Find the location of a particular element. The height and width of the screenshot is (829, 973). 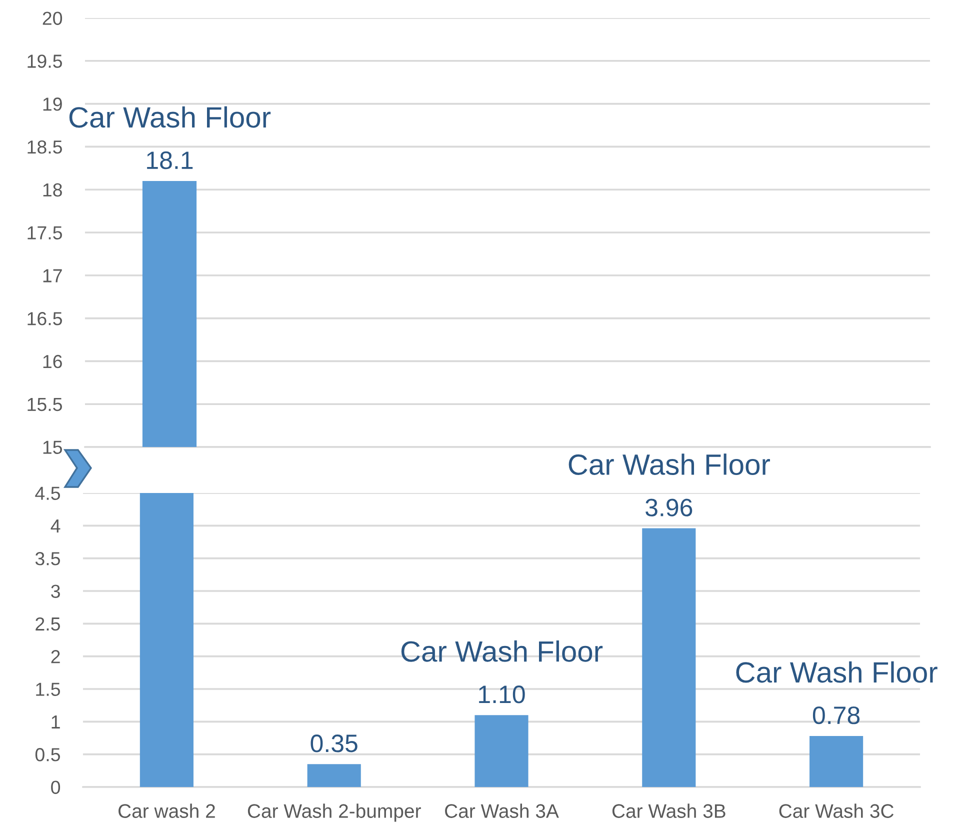

y-tick-label: 17.5 is located at coordinates (45, 233).